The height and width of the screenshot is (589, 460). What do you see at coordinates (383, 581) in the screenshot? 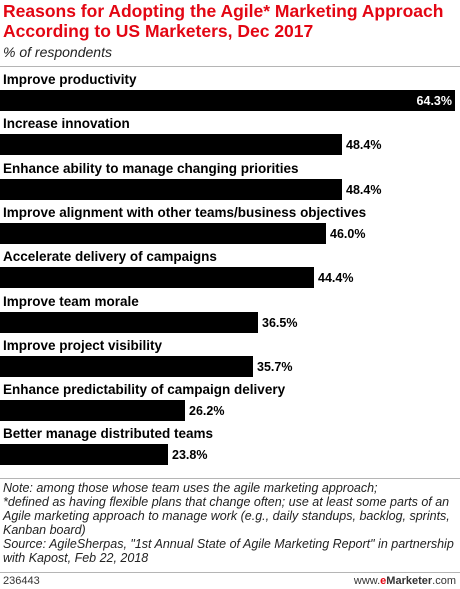
I see `brand-accent: e` at bounding box center [383, 581].